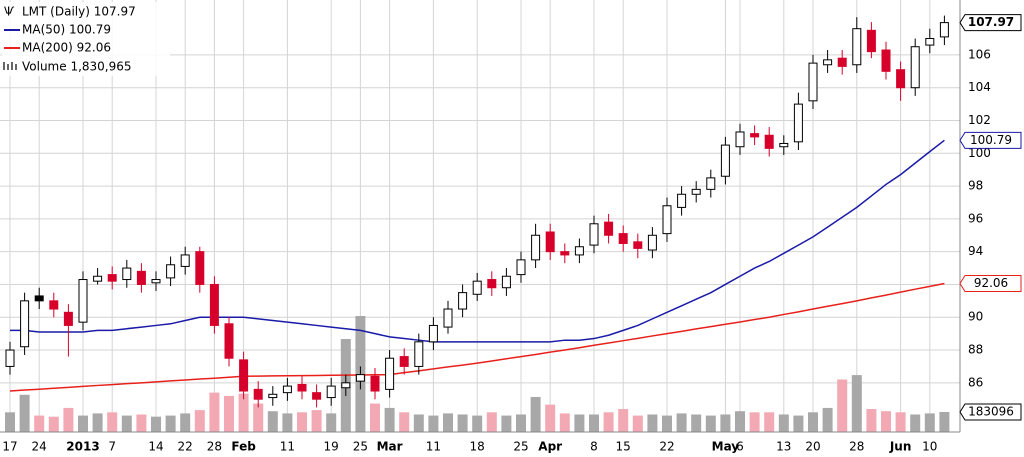  What do you see at coordinates (979, 87) in the screenshot?
I see `y-tick-label: 104` at bounding box center [979, 87].